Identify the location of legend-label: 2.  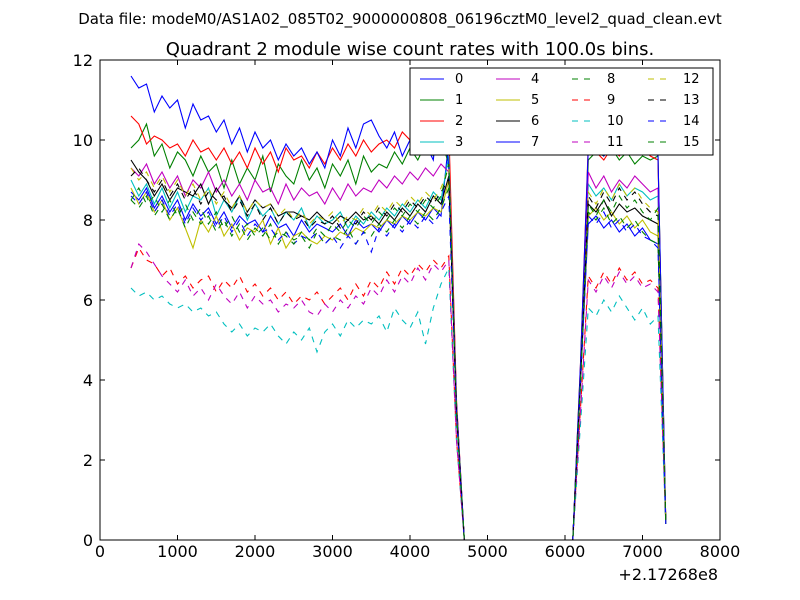
(459, 121).